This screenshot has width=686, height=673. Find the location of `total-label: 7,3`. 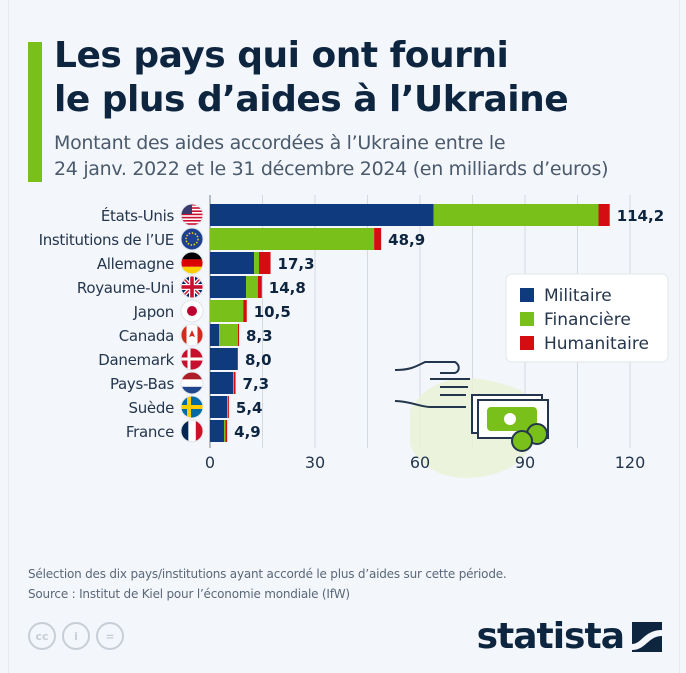

total-label: 7,3 is located at coordinates (256, 384).